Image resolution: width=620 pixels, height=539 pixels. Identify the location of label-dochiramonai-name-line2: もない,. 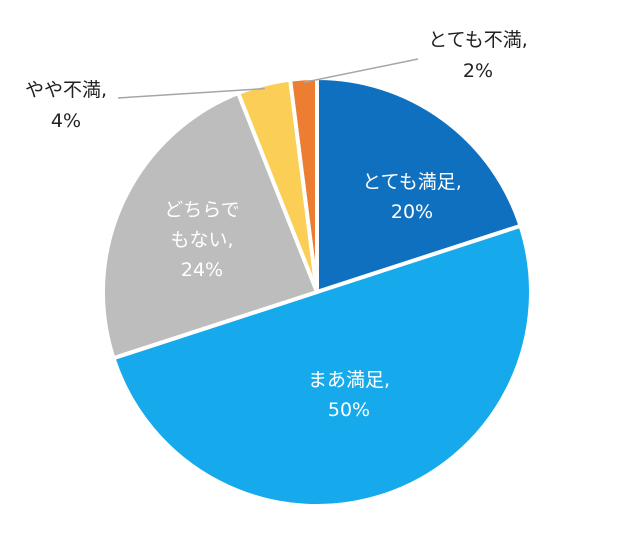
(201, 240).